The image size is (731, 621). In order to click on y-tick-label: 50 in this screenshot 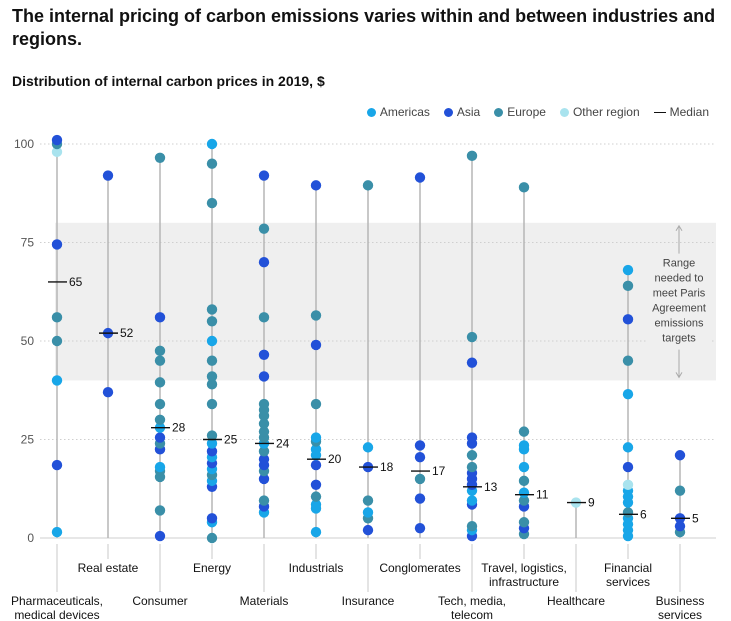, I will do `click(28, 341)`.